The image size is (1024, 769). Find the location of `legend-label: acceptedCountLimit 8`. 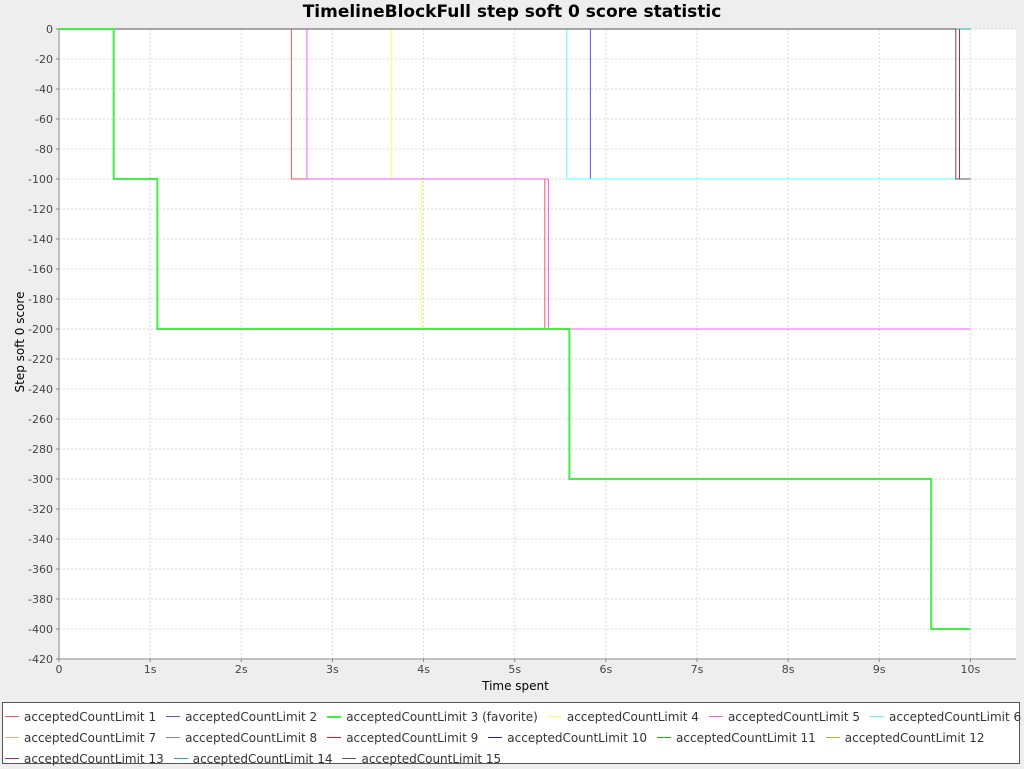

legend-label: acceptedCountLimit 8 is located at coordinates (251, 737).